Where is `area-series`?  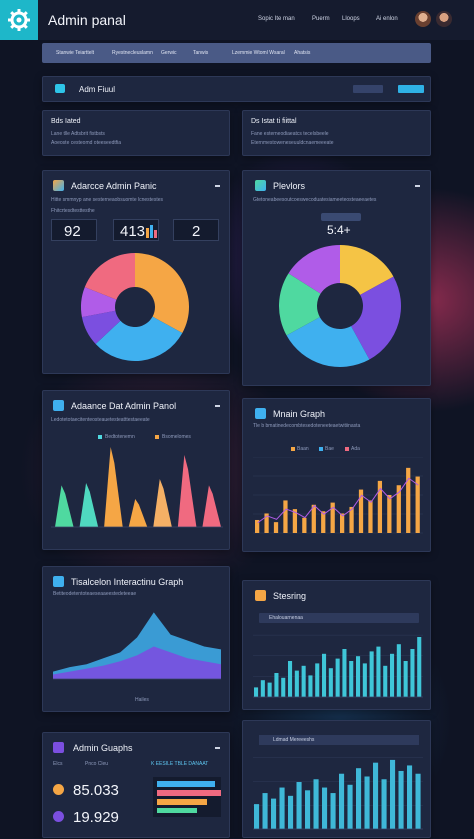 area-series is located at coordinates (137, 662).